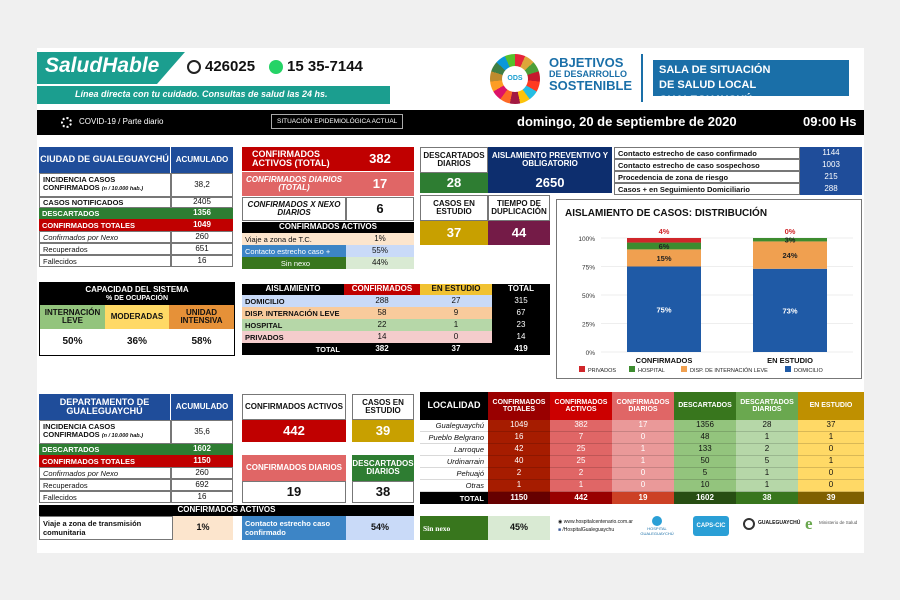 Image resolution: width=900 pixels, height=600 pixels. I want to click on contact-value-1: 1144, so click(831, 153).